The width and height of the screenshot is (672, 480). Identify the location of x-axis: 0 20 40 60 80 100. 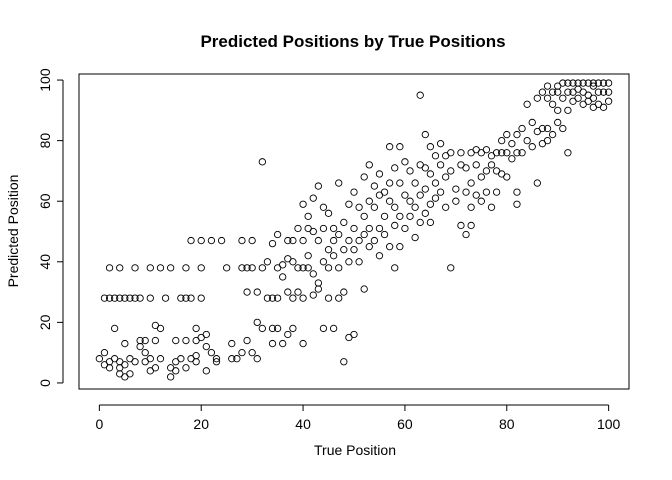
(358, 418).